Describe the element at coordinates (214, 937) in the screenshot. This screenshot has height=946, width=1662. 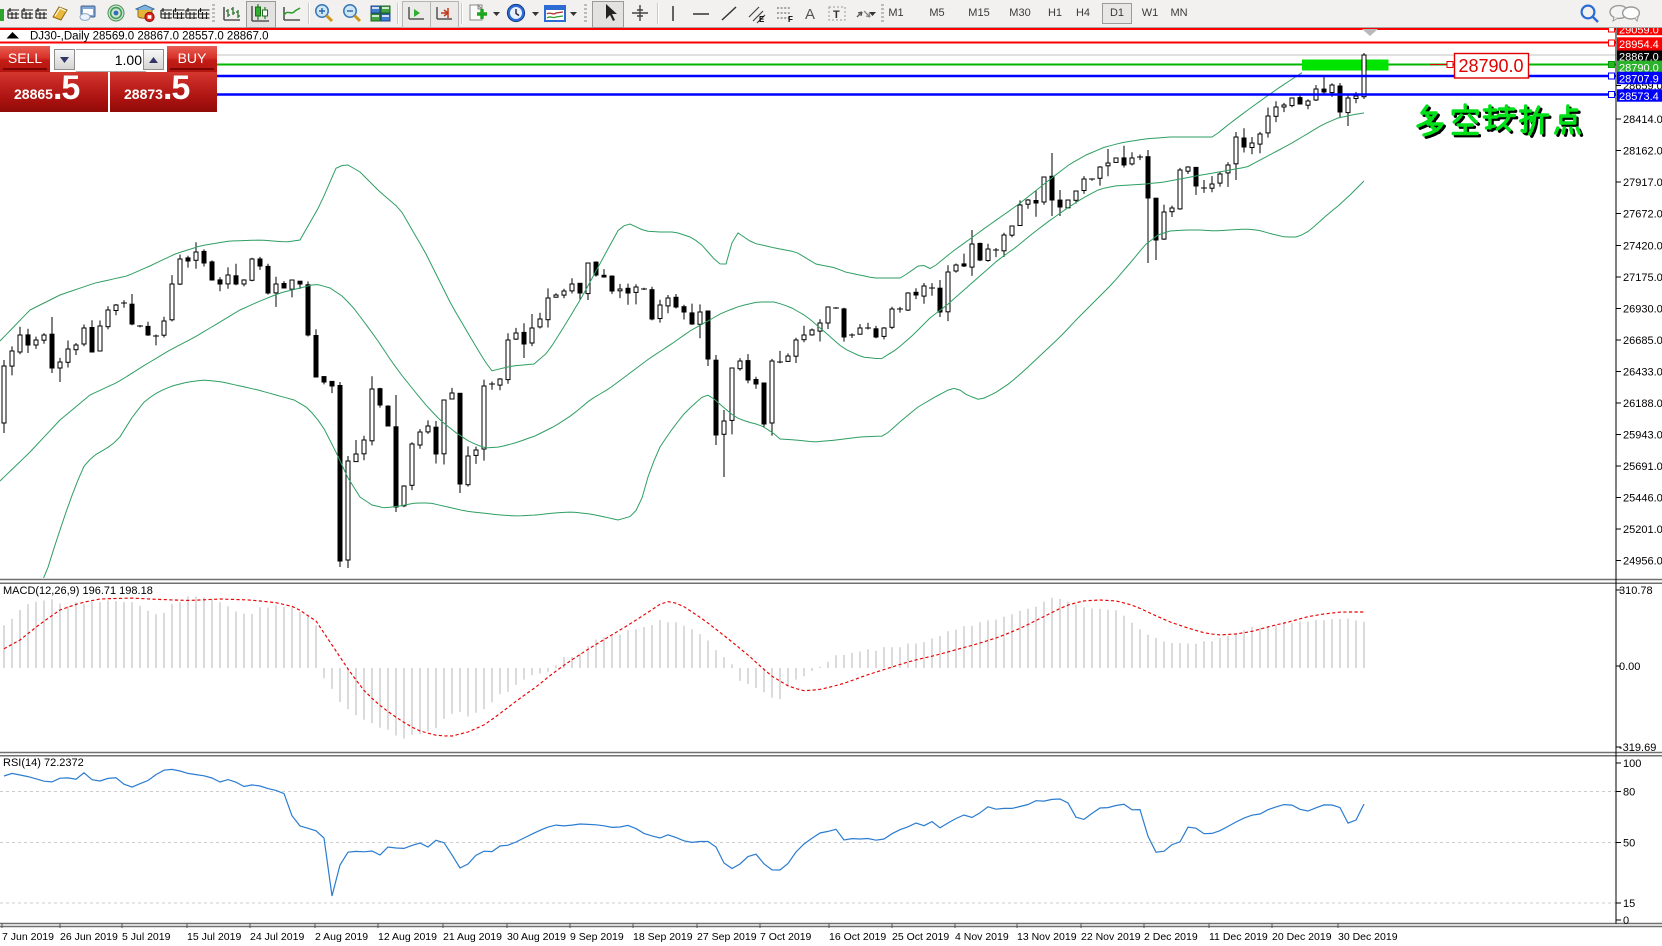
I see `svg-text: 15 Jul 2019` at that location.